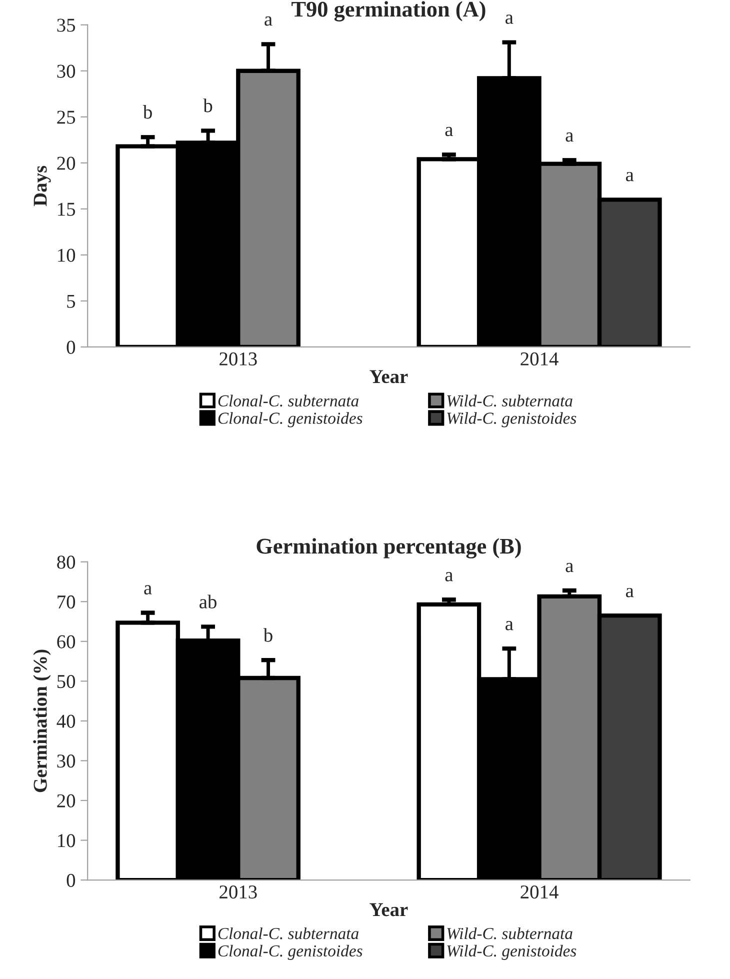  I want to click on y-axis-title: Germination (%), so click(42, 721).